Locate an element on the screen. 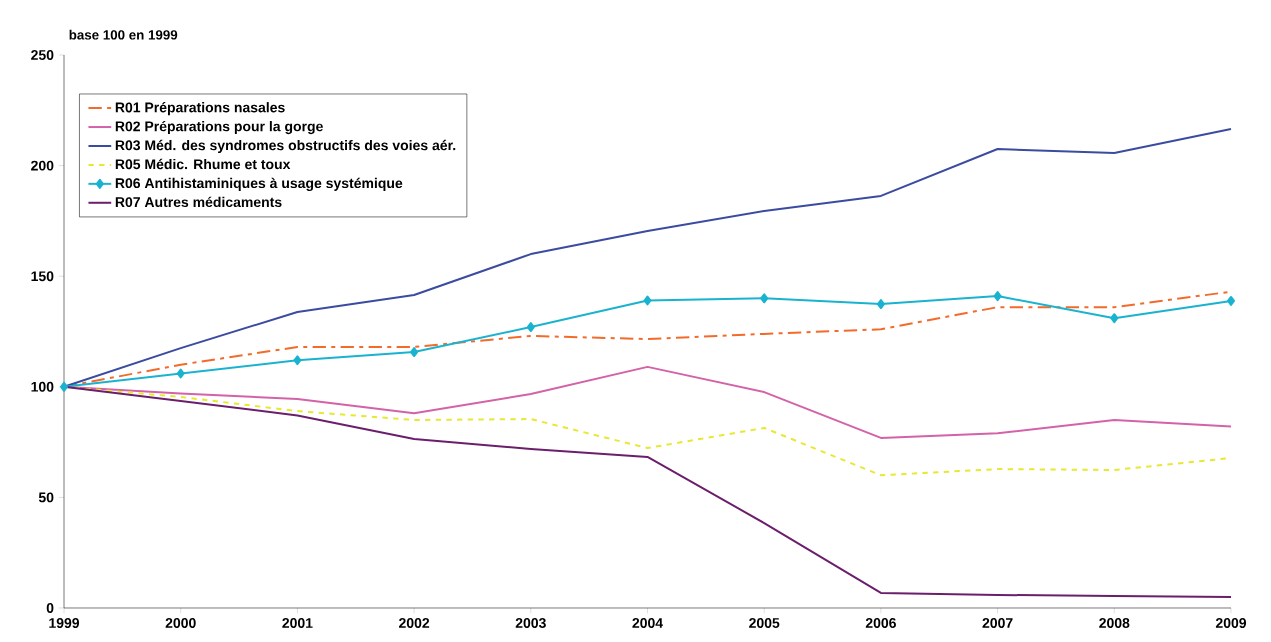 The image size is (1271, 642). y-tick-label: 150 is located at coordinates (42, 276).